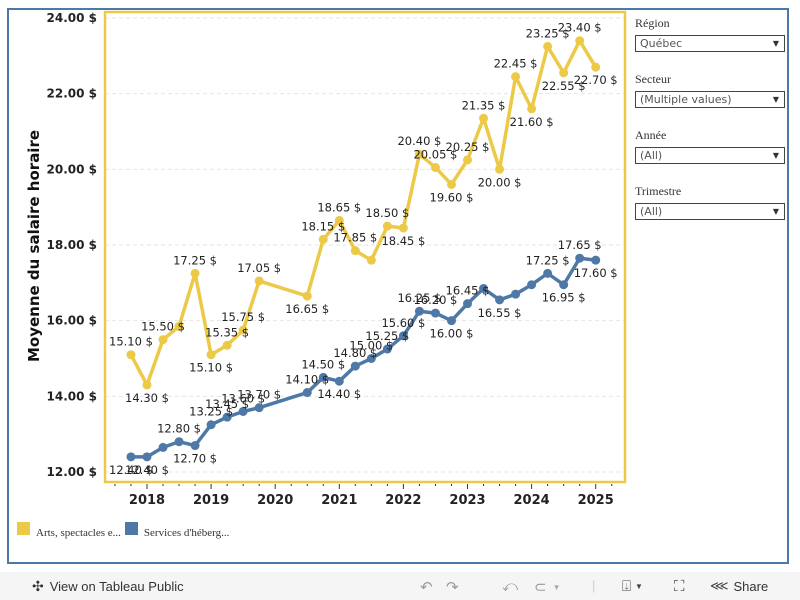  Describe the element at coordinates (72, 94) in the screenshot. I see `y-tick-label: 22.00 $` at that location.